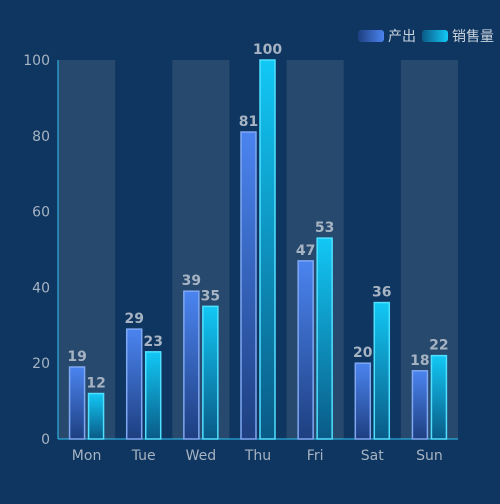 The image size is (500, 504). Describe the element at coordinates (387, 36) in the screenshot. I see `legend-item-output: 产出` at that location.